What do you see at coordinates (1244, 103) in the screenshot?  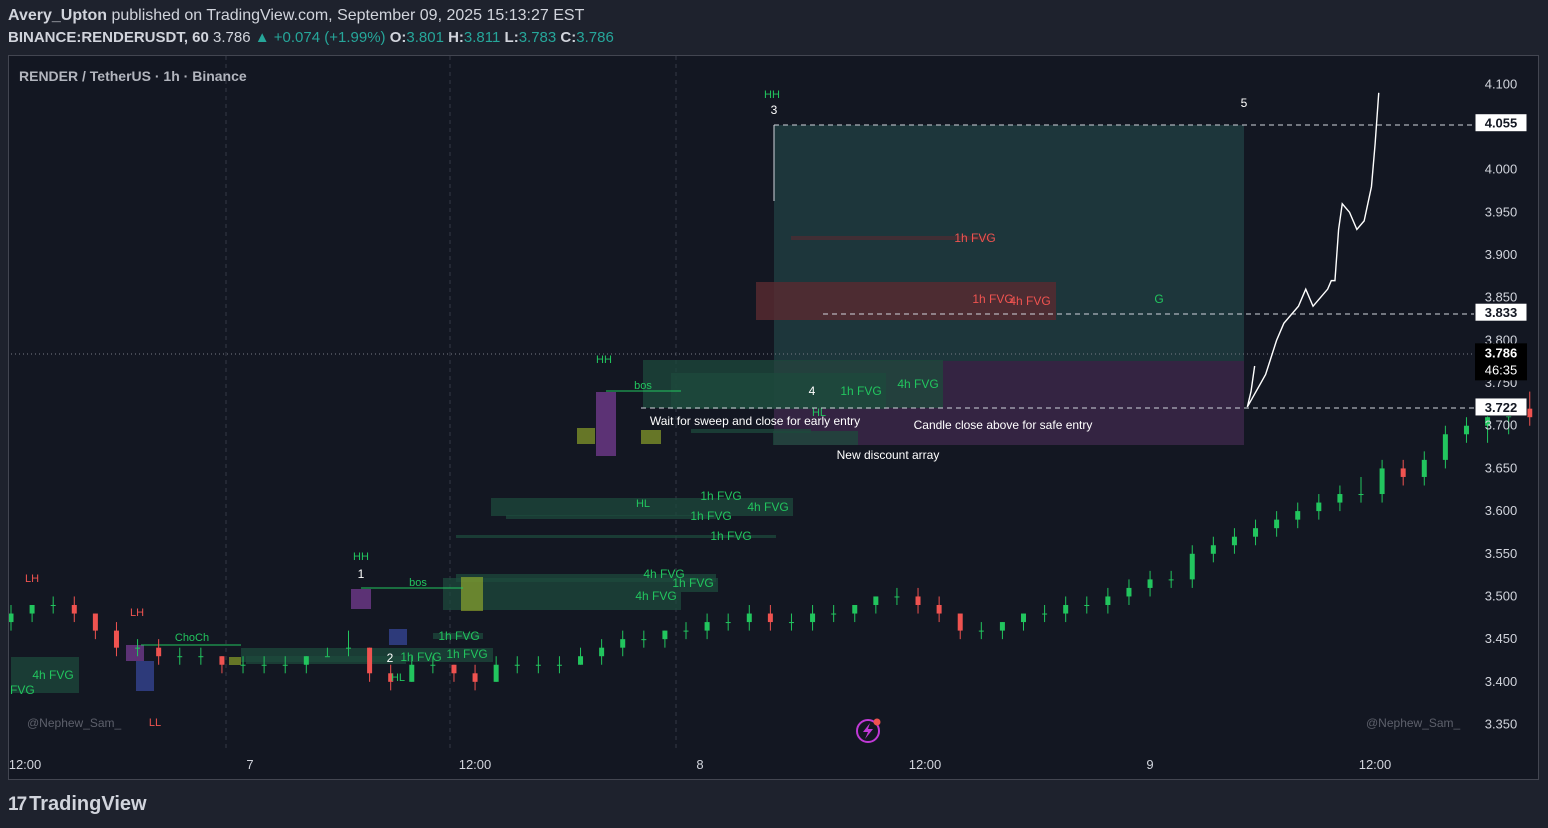 I see `annotation-label: 5` at bounding box center [1244, 103].